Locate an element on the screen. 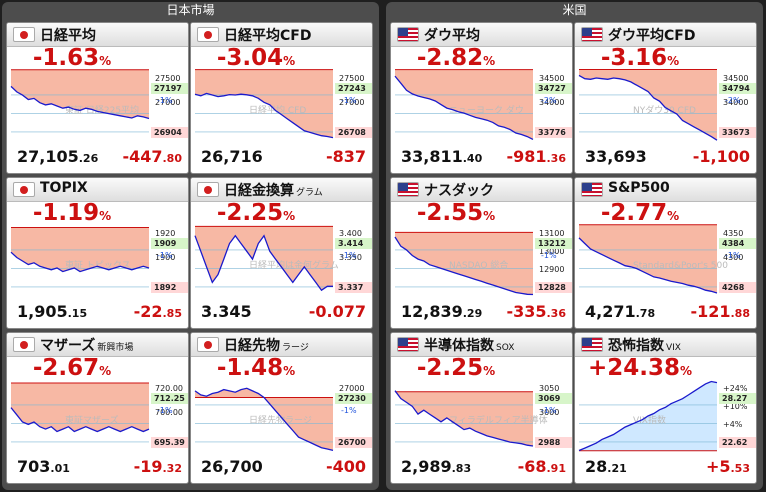  price-chart: 日経平均 CFD 27500 27000-1% 27243 26708 is located at coordinates (283, 104).